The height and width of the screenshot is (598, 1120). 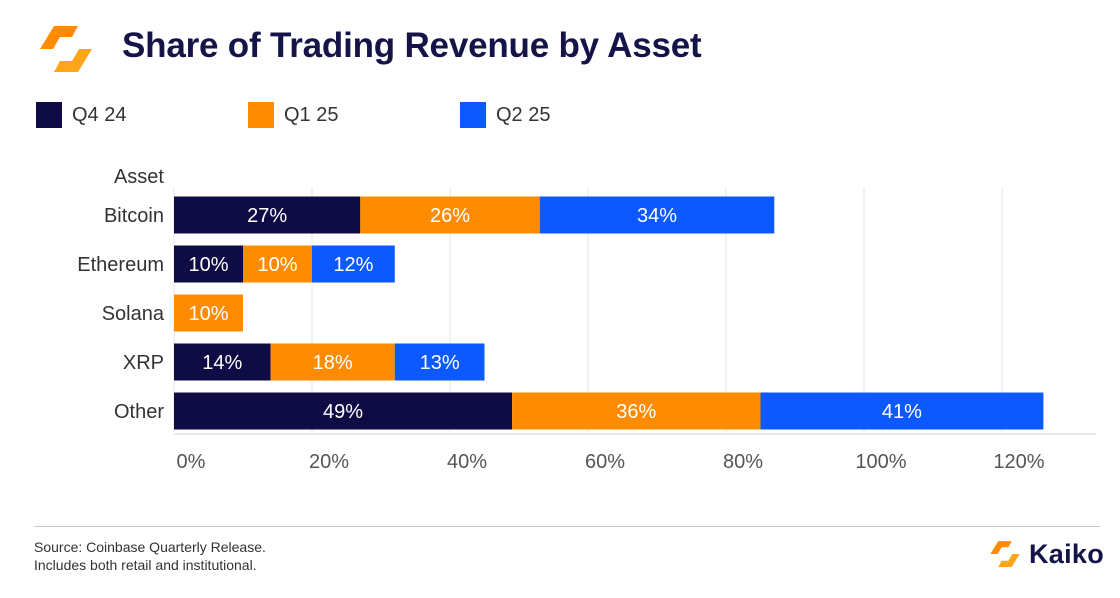 I want to click on y-tick-label: Solana, so click(x=133, y=314).